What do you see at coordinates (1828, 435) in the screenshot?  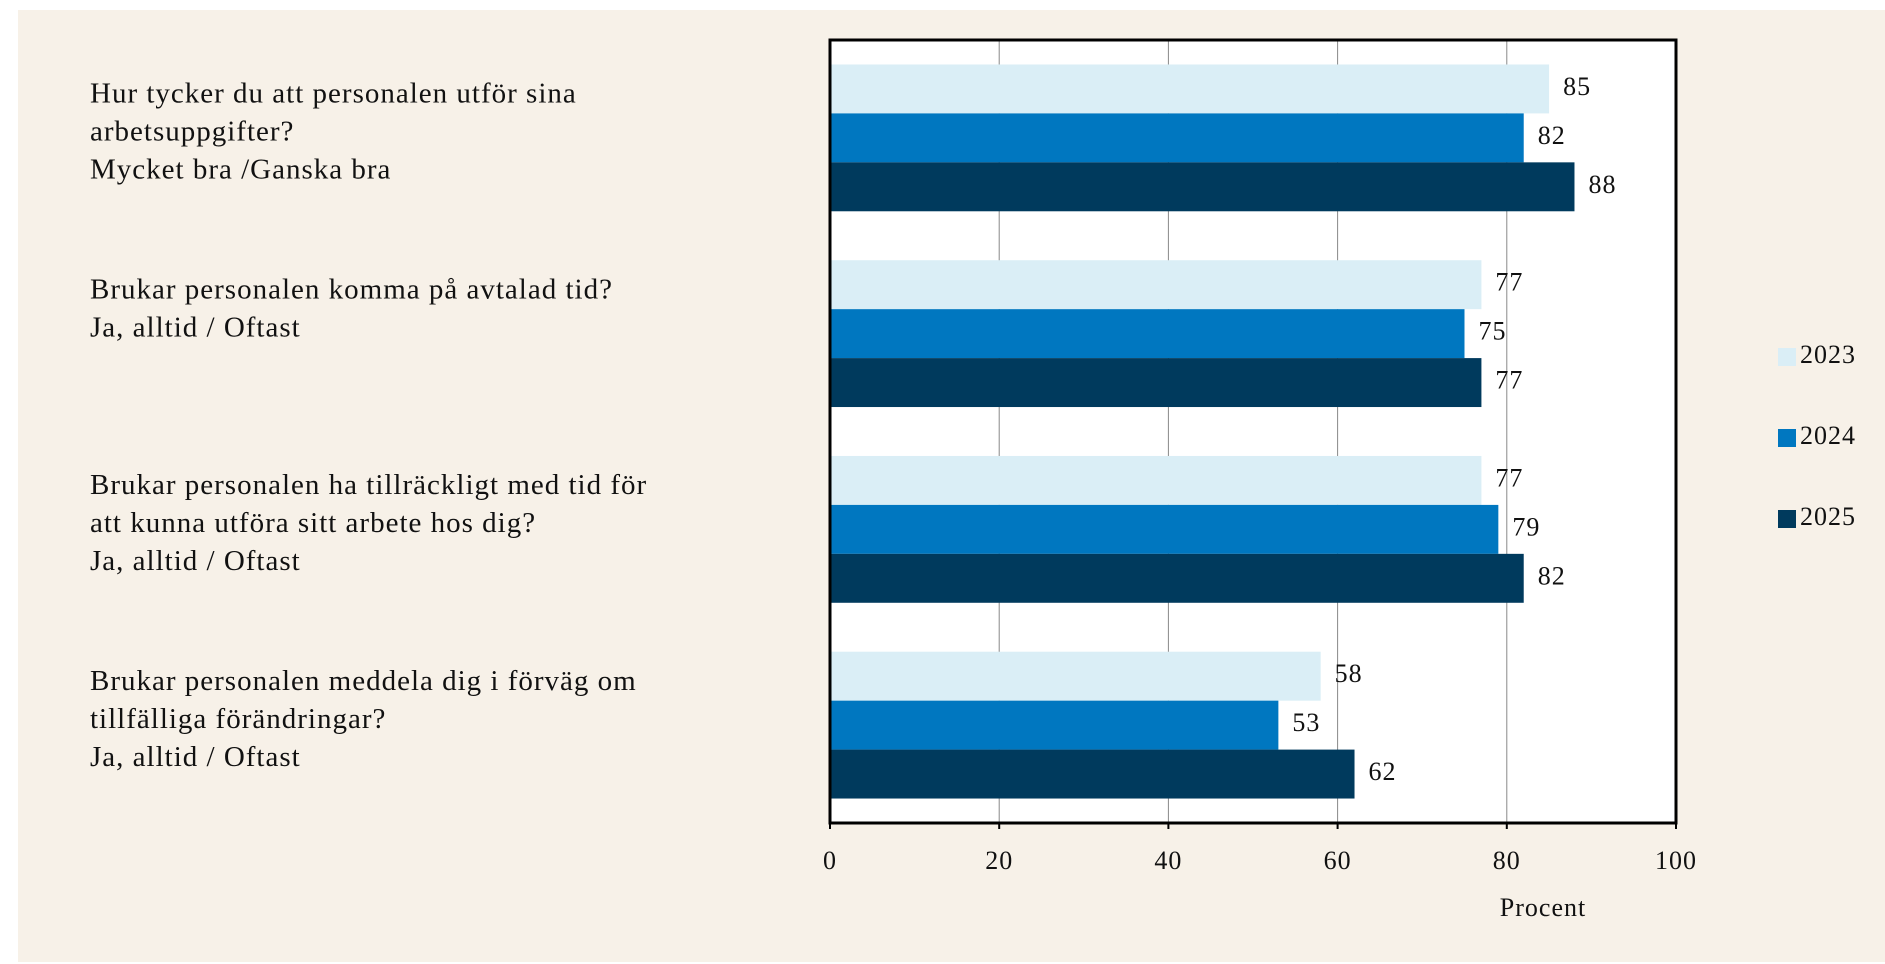 I see `legend-label: 2024` at bounding box center [1828, 435].